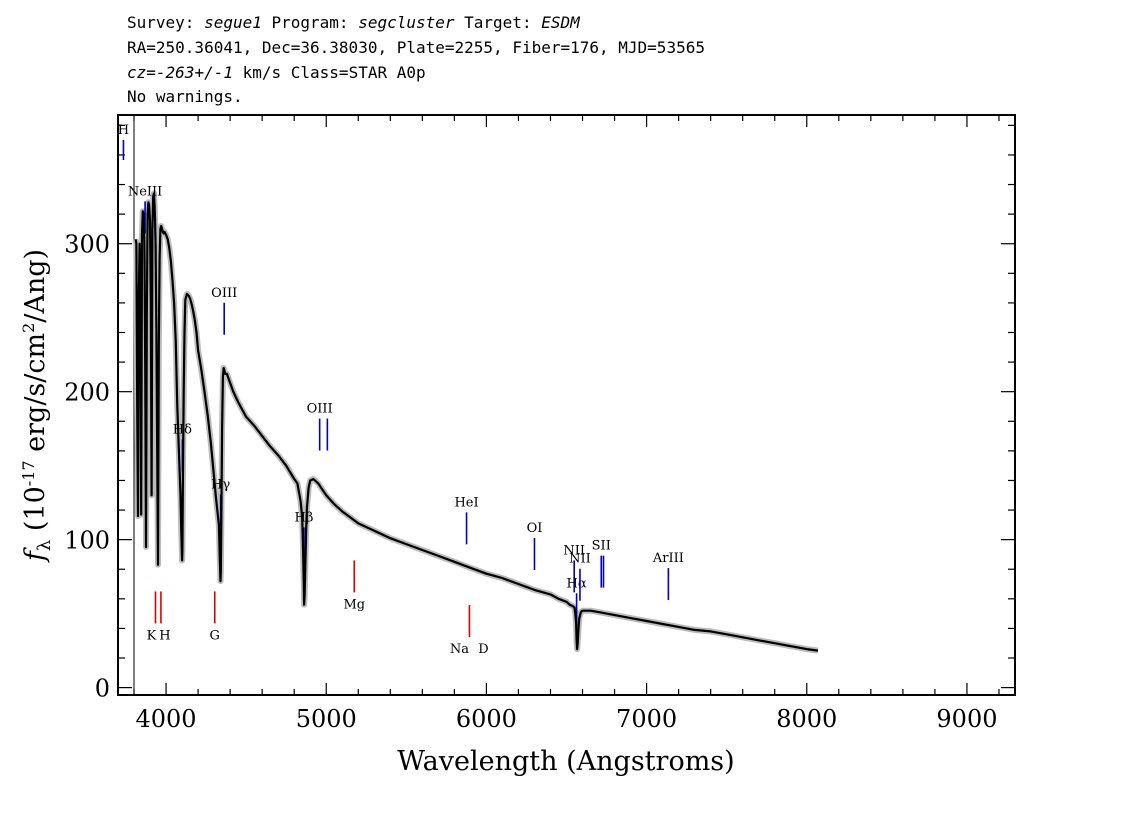 The height and width of the screenshot is (815, 1134). I want to click on absorption-line-label: Na, so click(459, 649).